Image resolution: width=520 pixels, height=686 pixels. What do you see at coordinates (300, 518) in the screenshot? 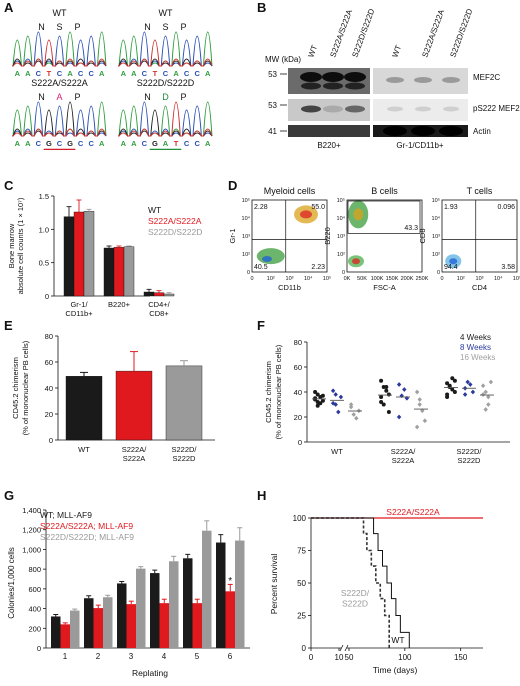
I see `y-tick-label: 100` at bounding box center [300, 518].